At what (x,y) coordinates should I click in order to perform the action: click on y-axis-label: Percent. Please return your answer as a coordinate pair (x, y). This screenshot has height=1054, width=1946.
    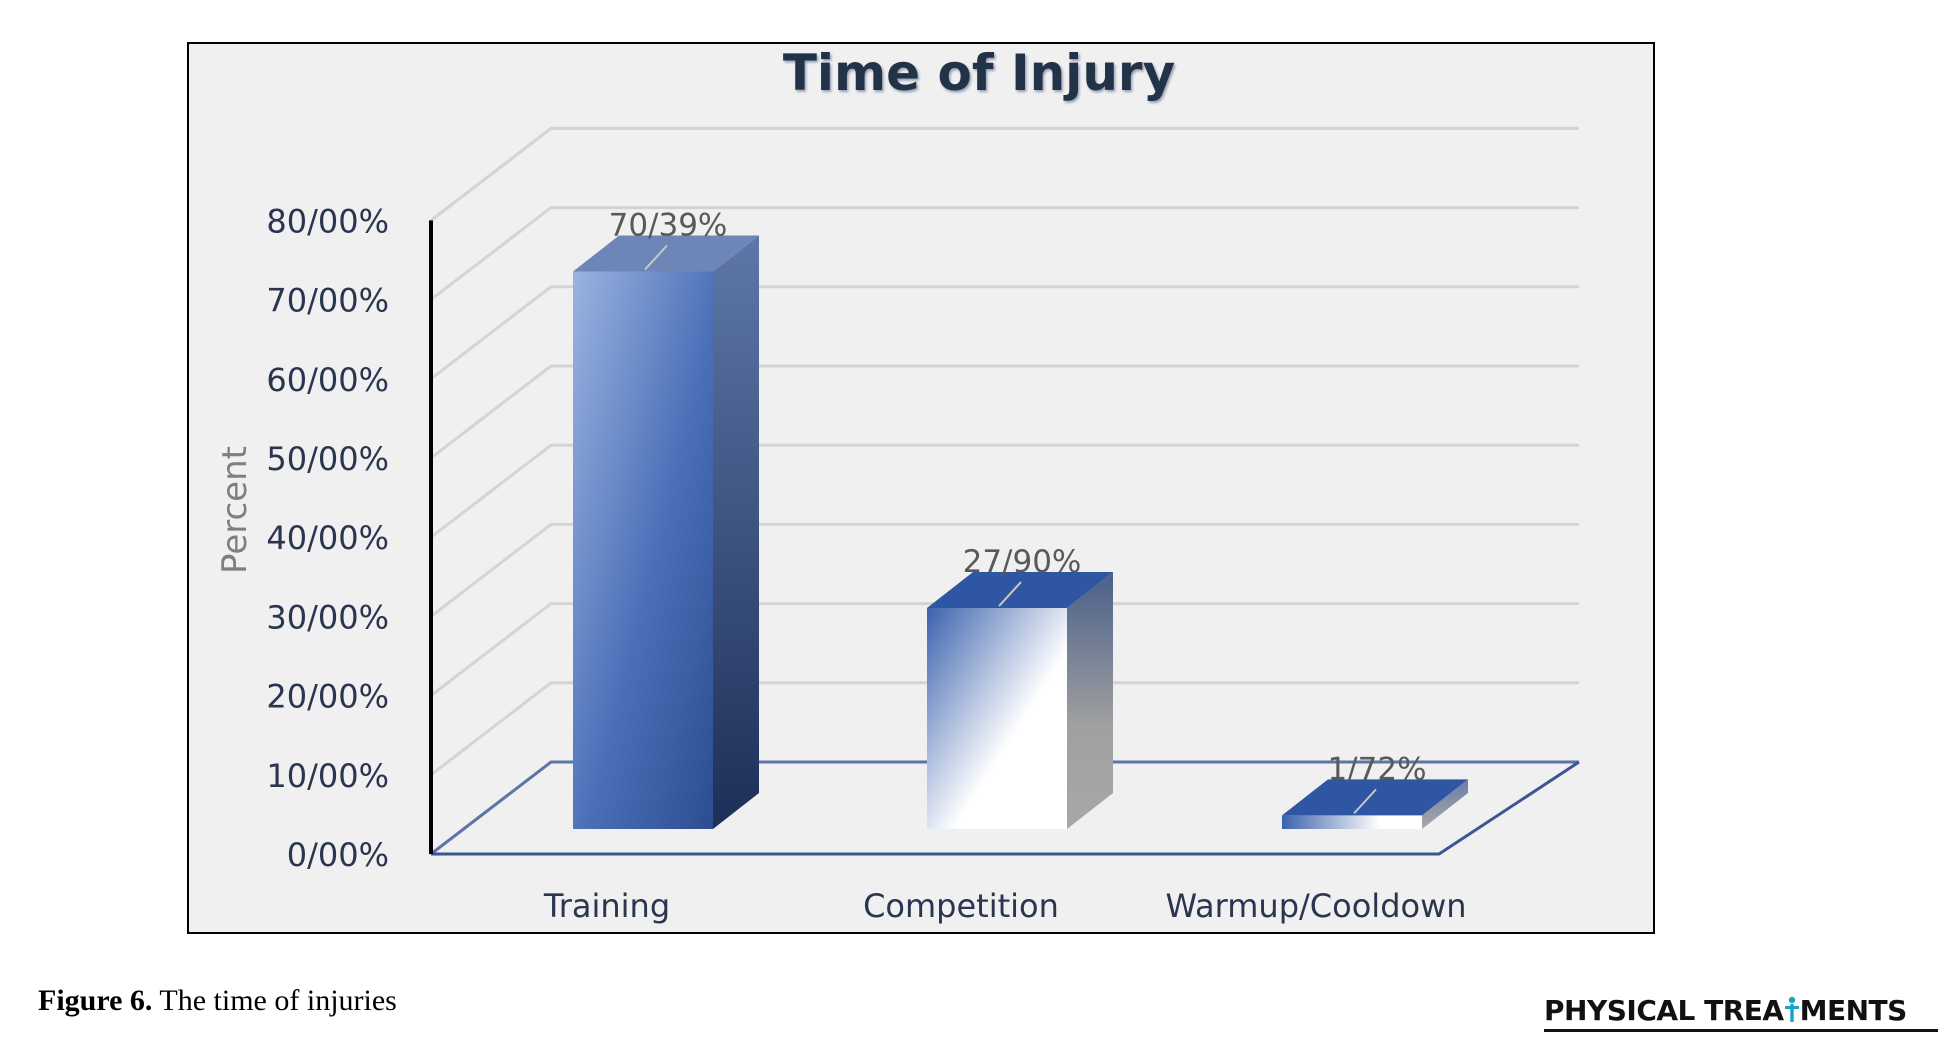
    Looking at the image, I should click on (235, 510).